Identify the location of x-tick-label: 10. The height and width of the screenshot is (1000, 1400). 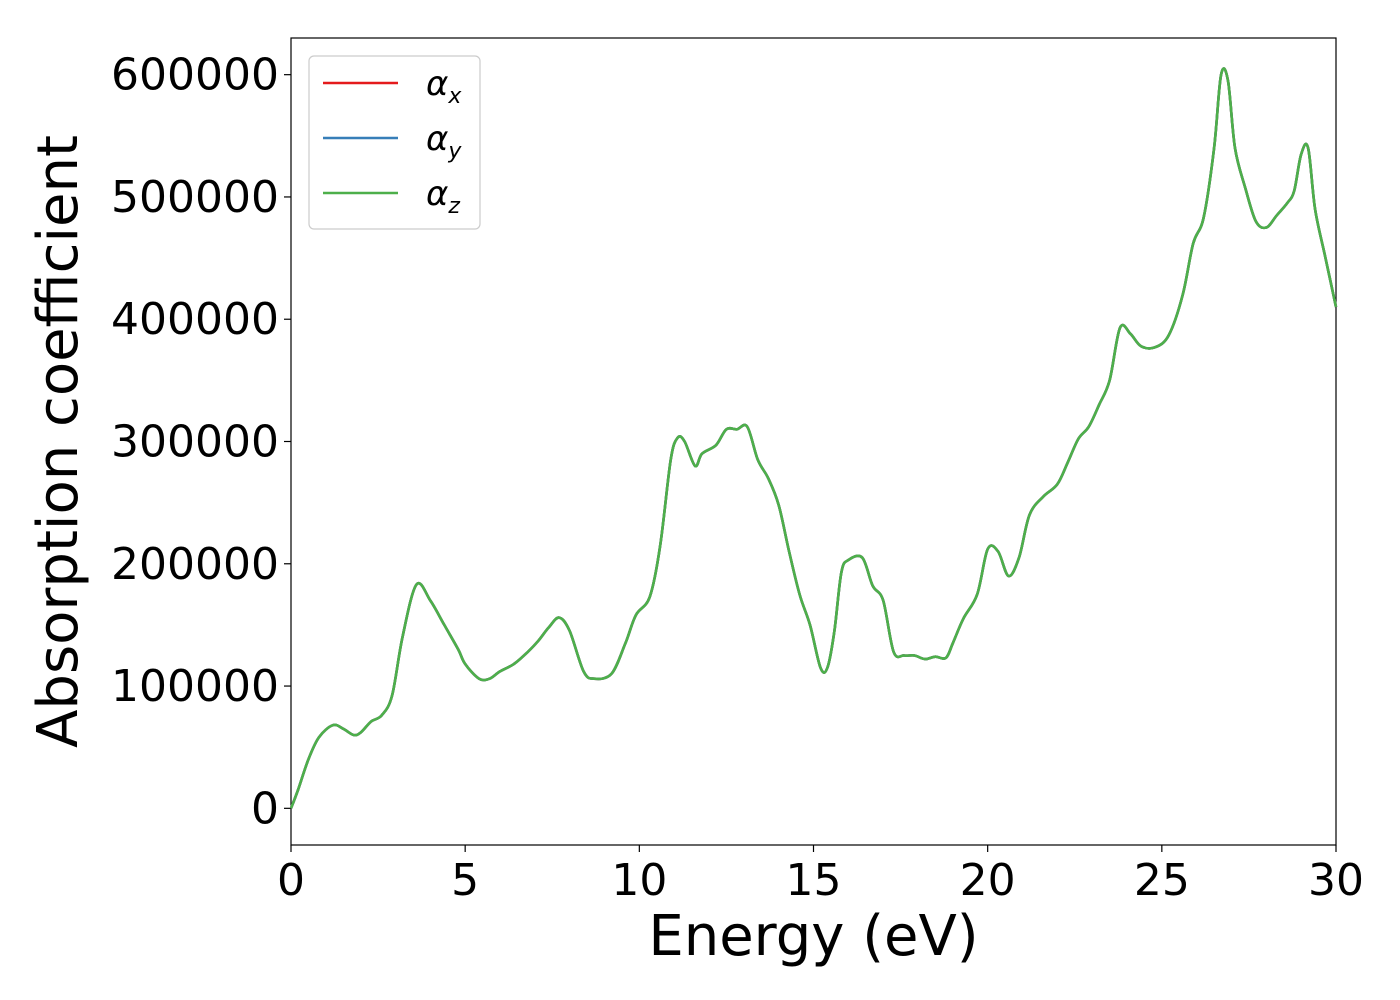
(639, 880).